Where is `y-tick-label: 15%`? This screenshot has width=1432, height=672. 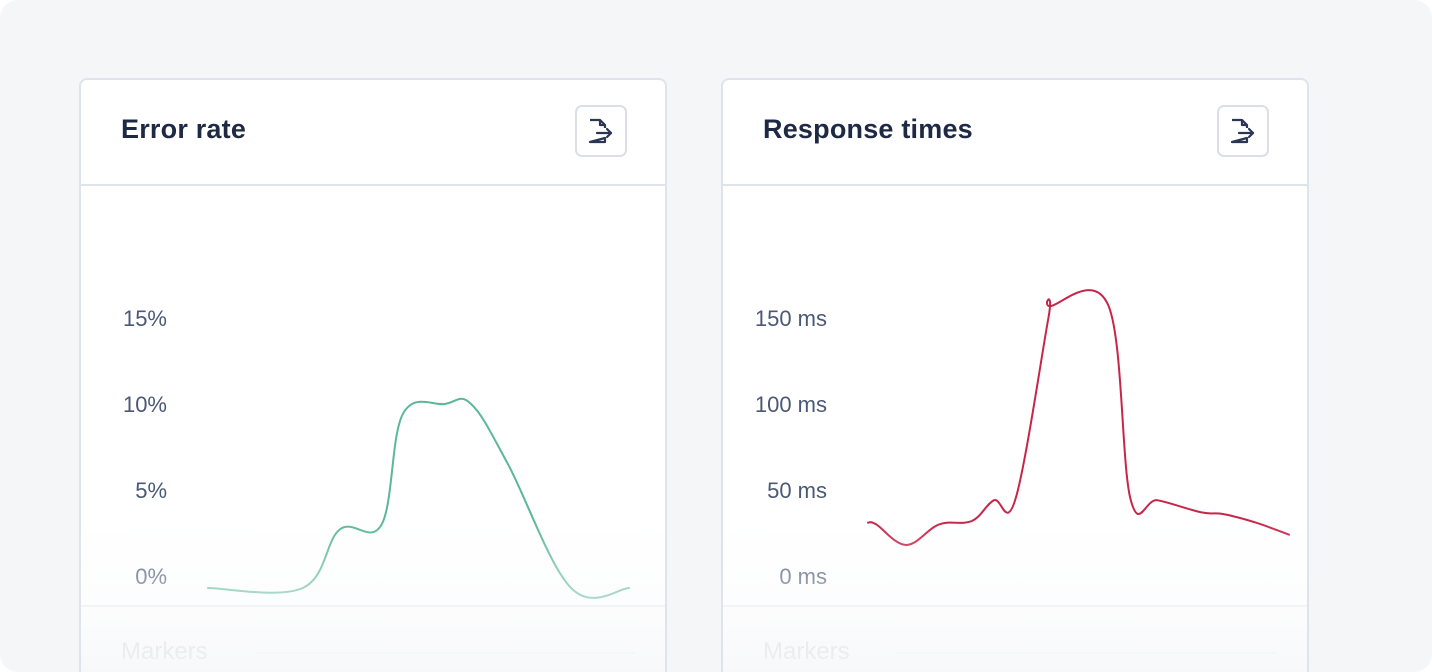 y-tick-label: 15% is located at coordinates (145, 318).